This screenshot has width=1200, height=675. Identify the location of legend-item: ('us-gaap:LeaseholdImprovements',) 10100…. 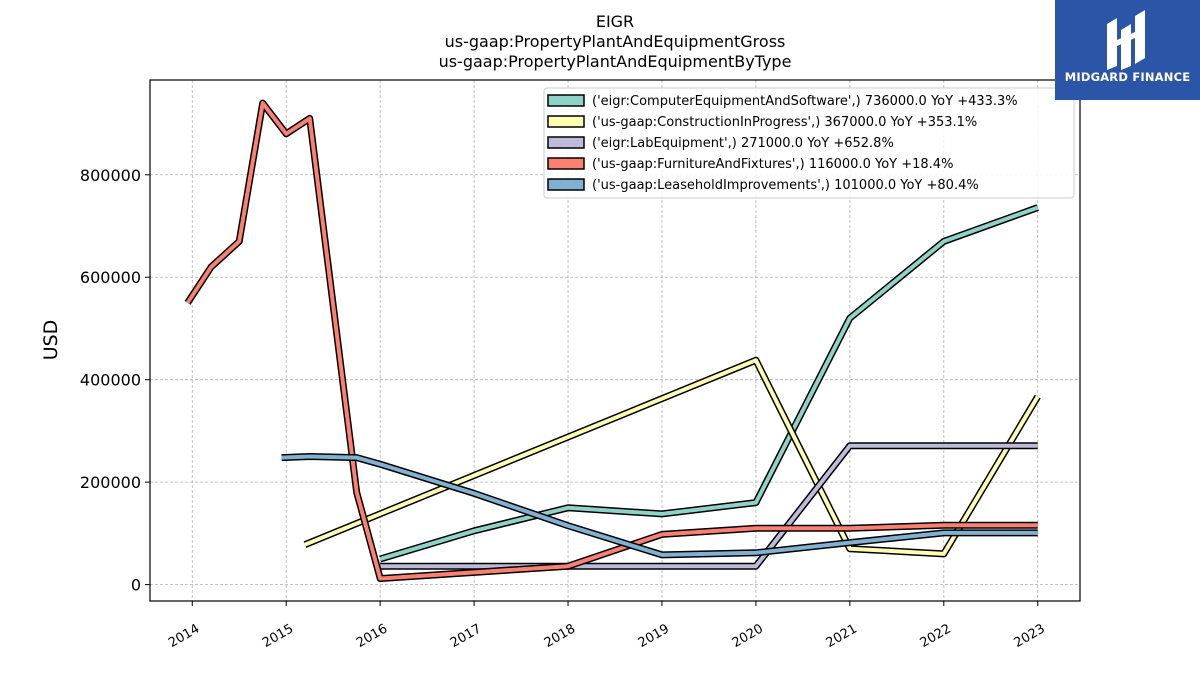
(763, 185).